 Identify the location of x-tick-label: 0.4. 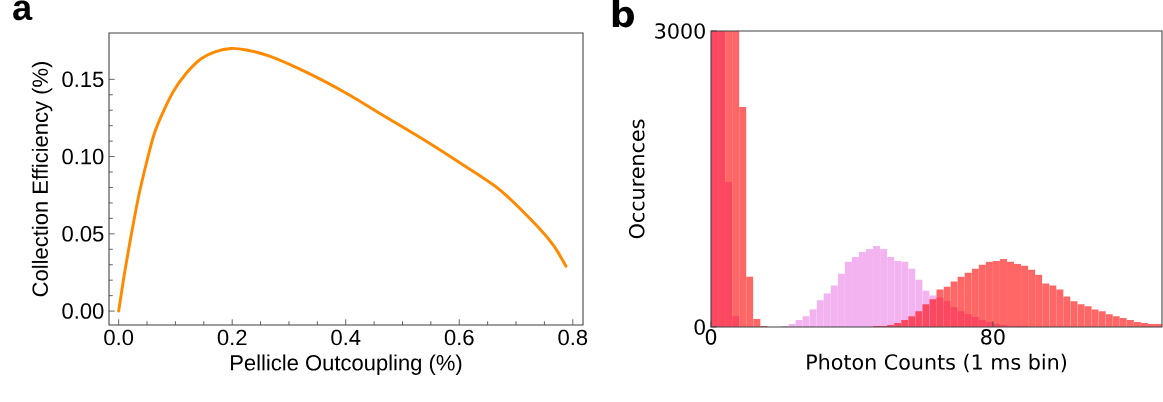
(346, 337).